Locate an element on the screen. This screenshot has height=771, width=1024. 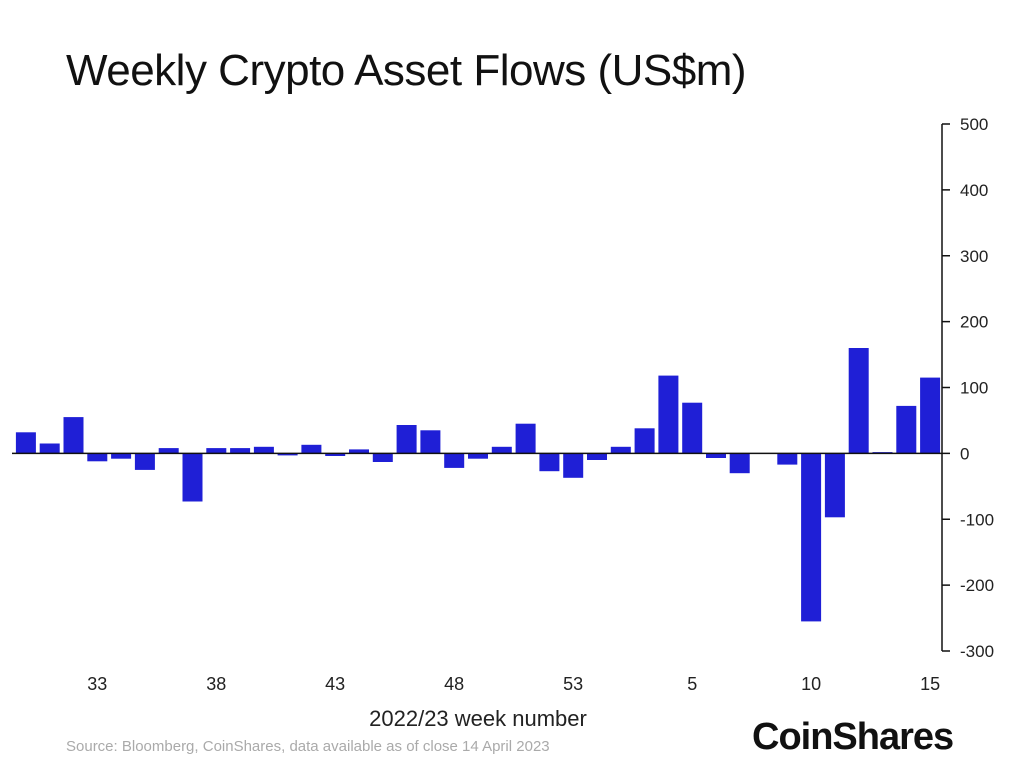
x-tick-label: 10 is located at coordinates (811, 684).